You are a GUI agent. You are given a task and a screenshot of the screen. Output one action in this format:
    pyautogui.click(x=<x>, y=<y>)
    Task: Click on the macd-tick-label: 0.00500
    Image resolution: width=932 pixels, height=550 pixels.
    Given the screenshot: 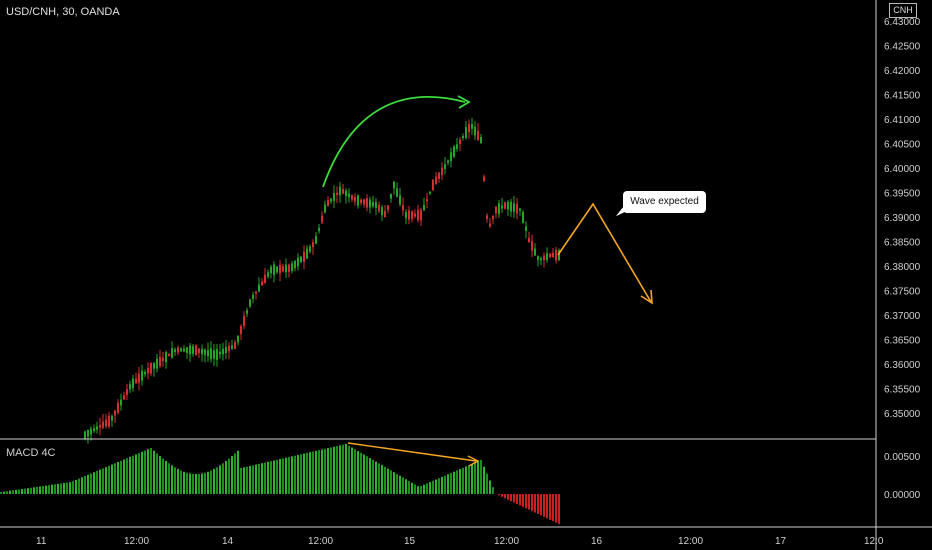 What is the action you would take?
    pyautogui.click(x=902, y=457)
    